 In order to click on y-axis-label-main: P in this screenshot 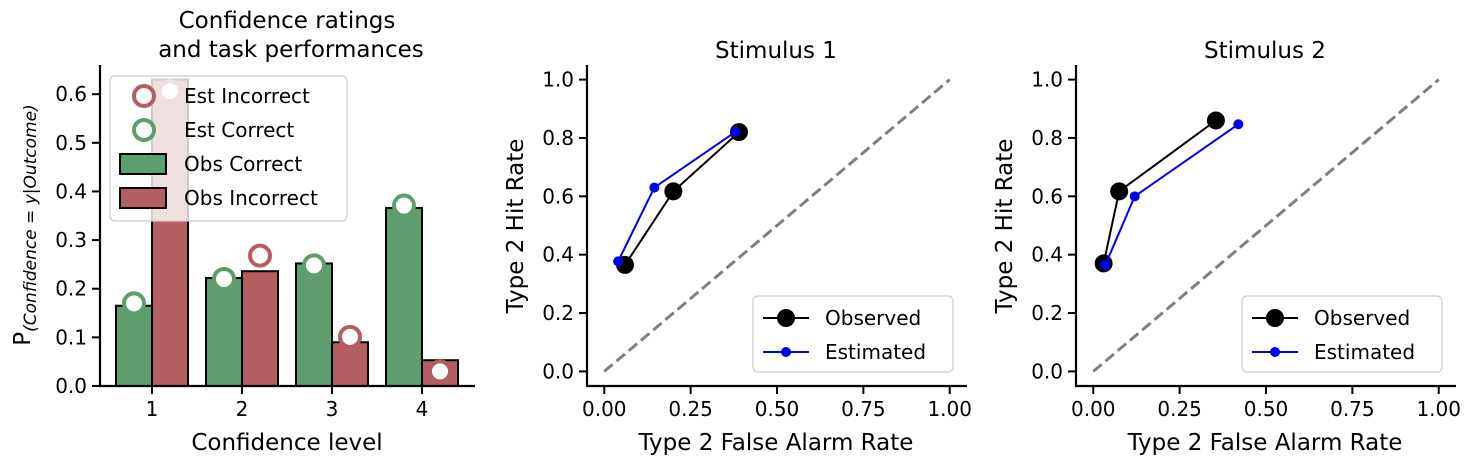, I will do `click(23, 339)`.